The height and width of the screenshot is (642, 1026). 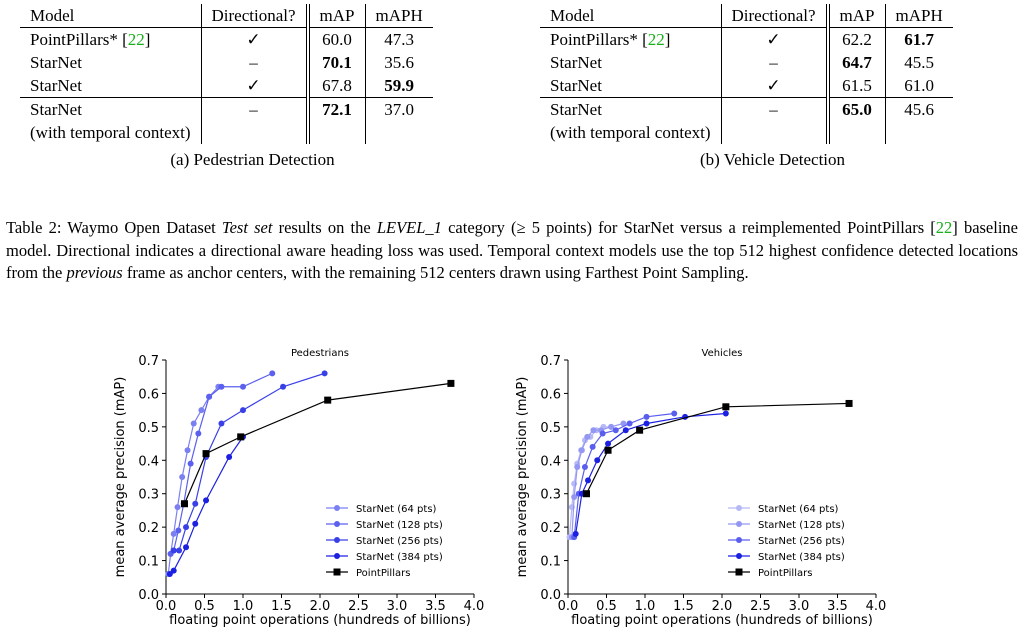 What do you see at coordinates (746, 62) in the screenshot?
I see `table-row: StarNet –64.7 45.5` at bounding box center [746, 62].